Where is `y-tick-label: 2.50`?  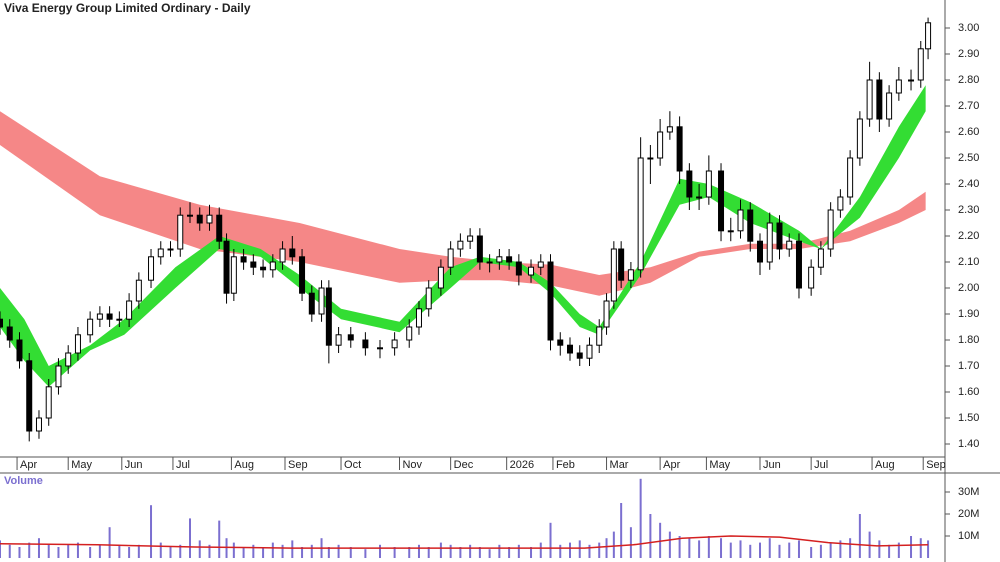
y-tick-label: 2.50 is located at coordinates (968, 158).